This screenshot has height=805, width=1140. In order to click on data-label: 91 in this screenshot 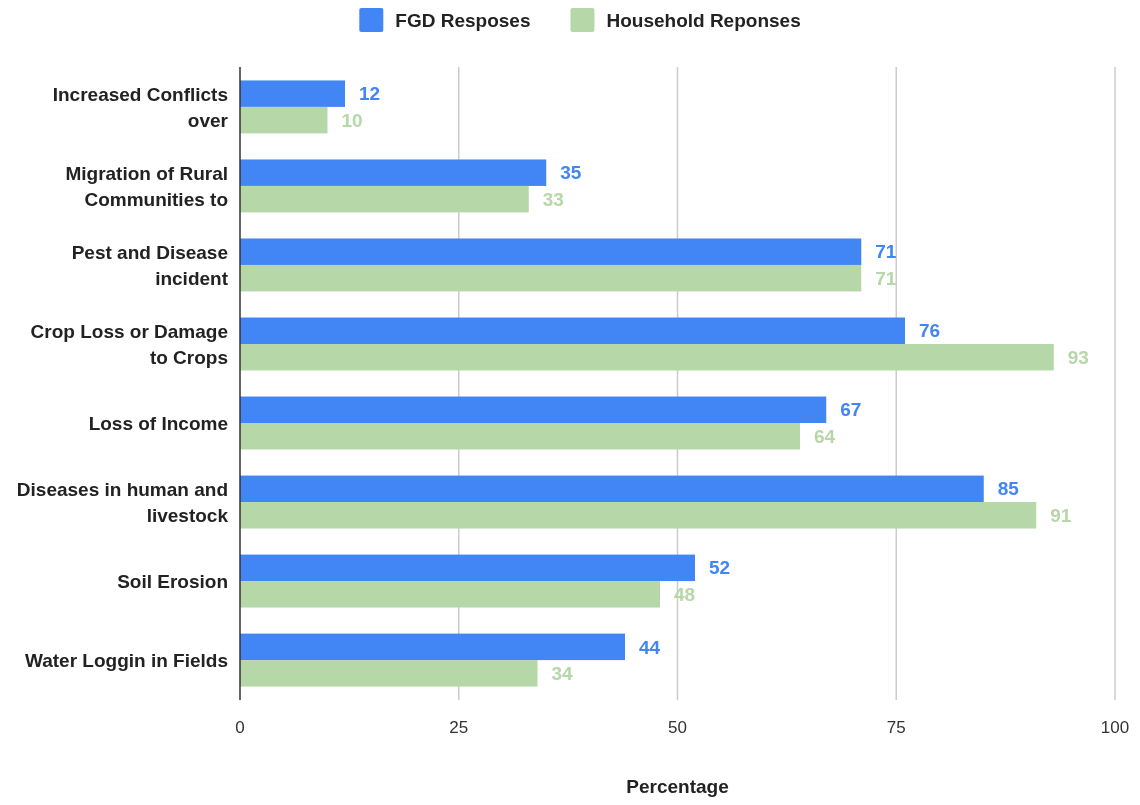, I will do `click(1061, 515)`.